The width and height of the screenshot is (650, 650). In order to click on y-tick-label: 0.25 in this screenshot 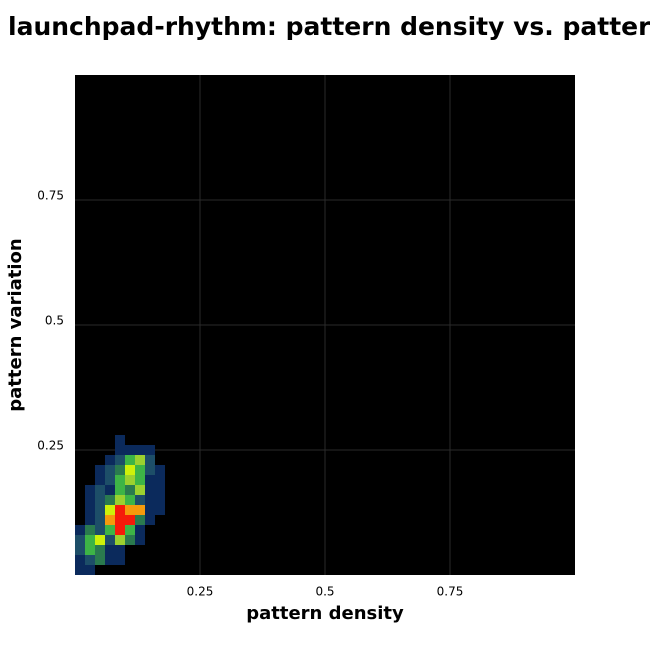, I will do `click(50, 446)`.